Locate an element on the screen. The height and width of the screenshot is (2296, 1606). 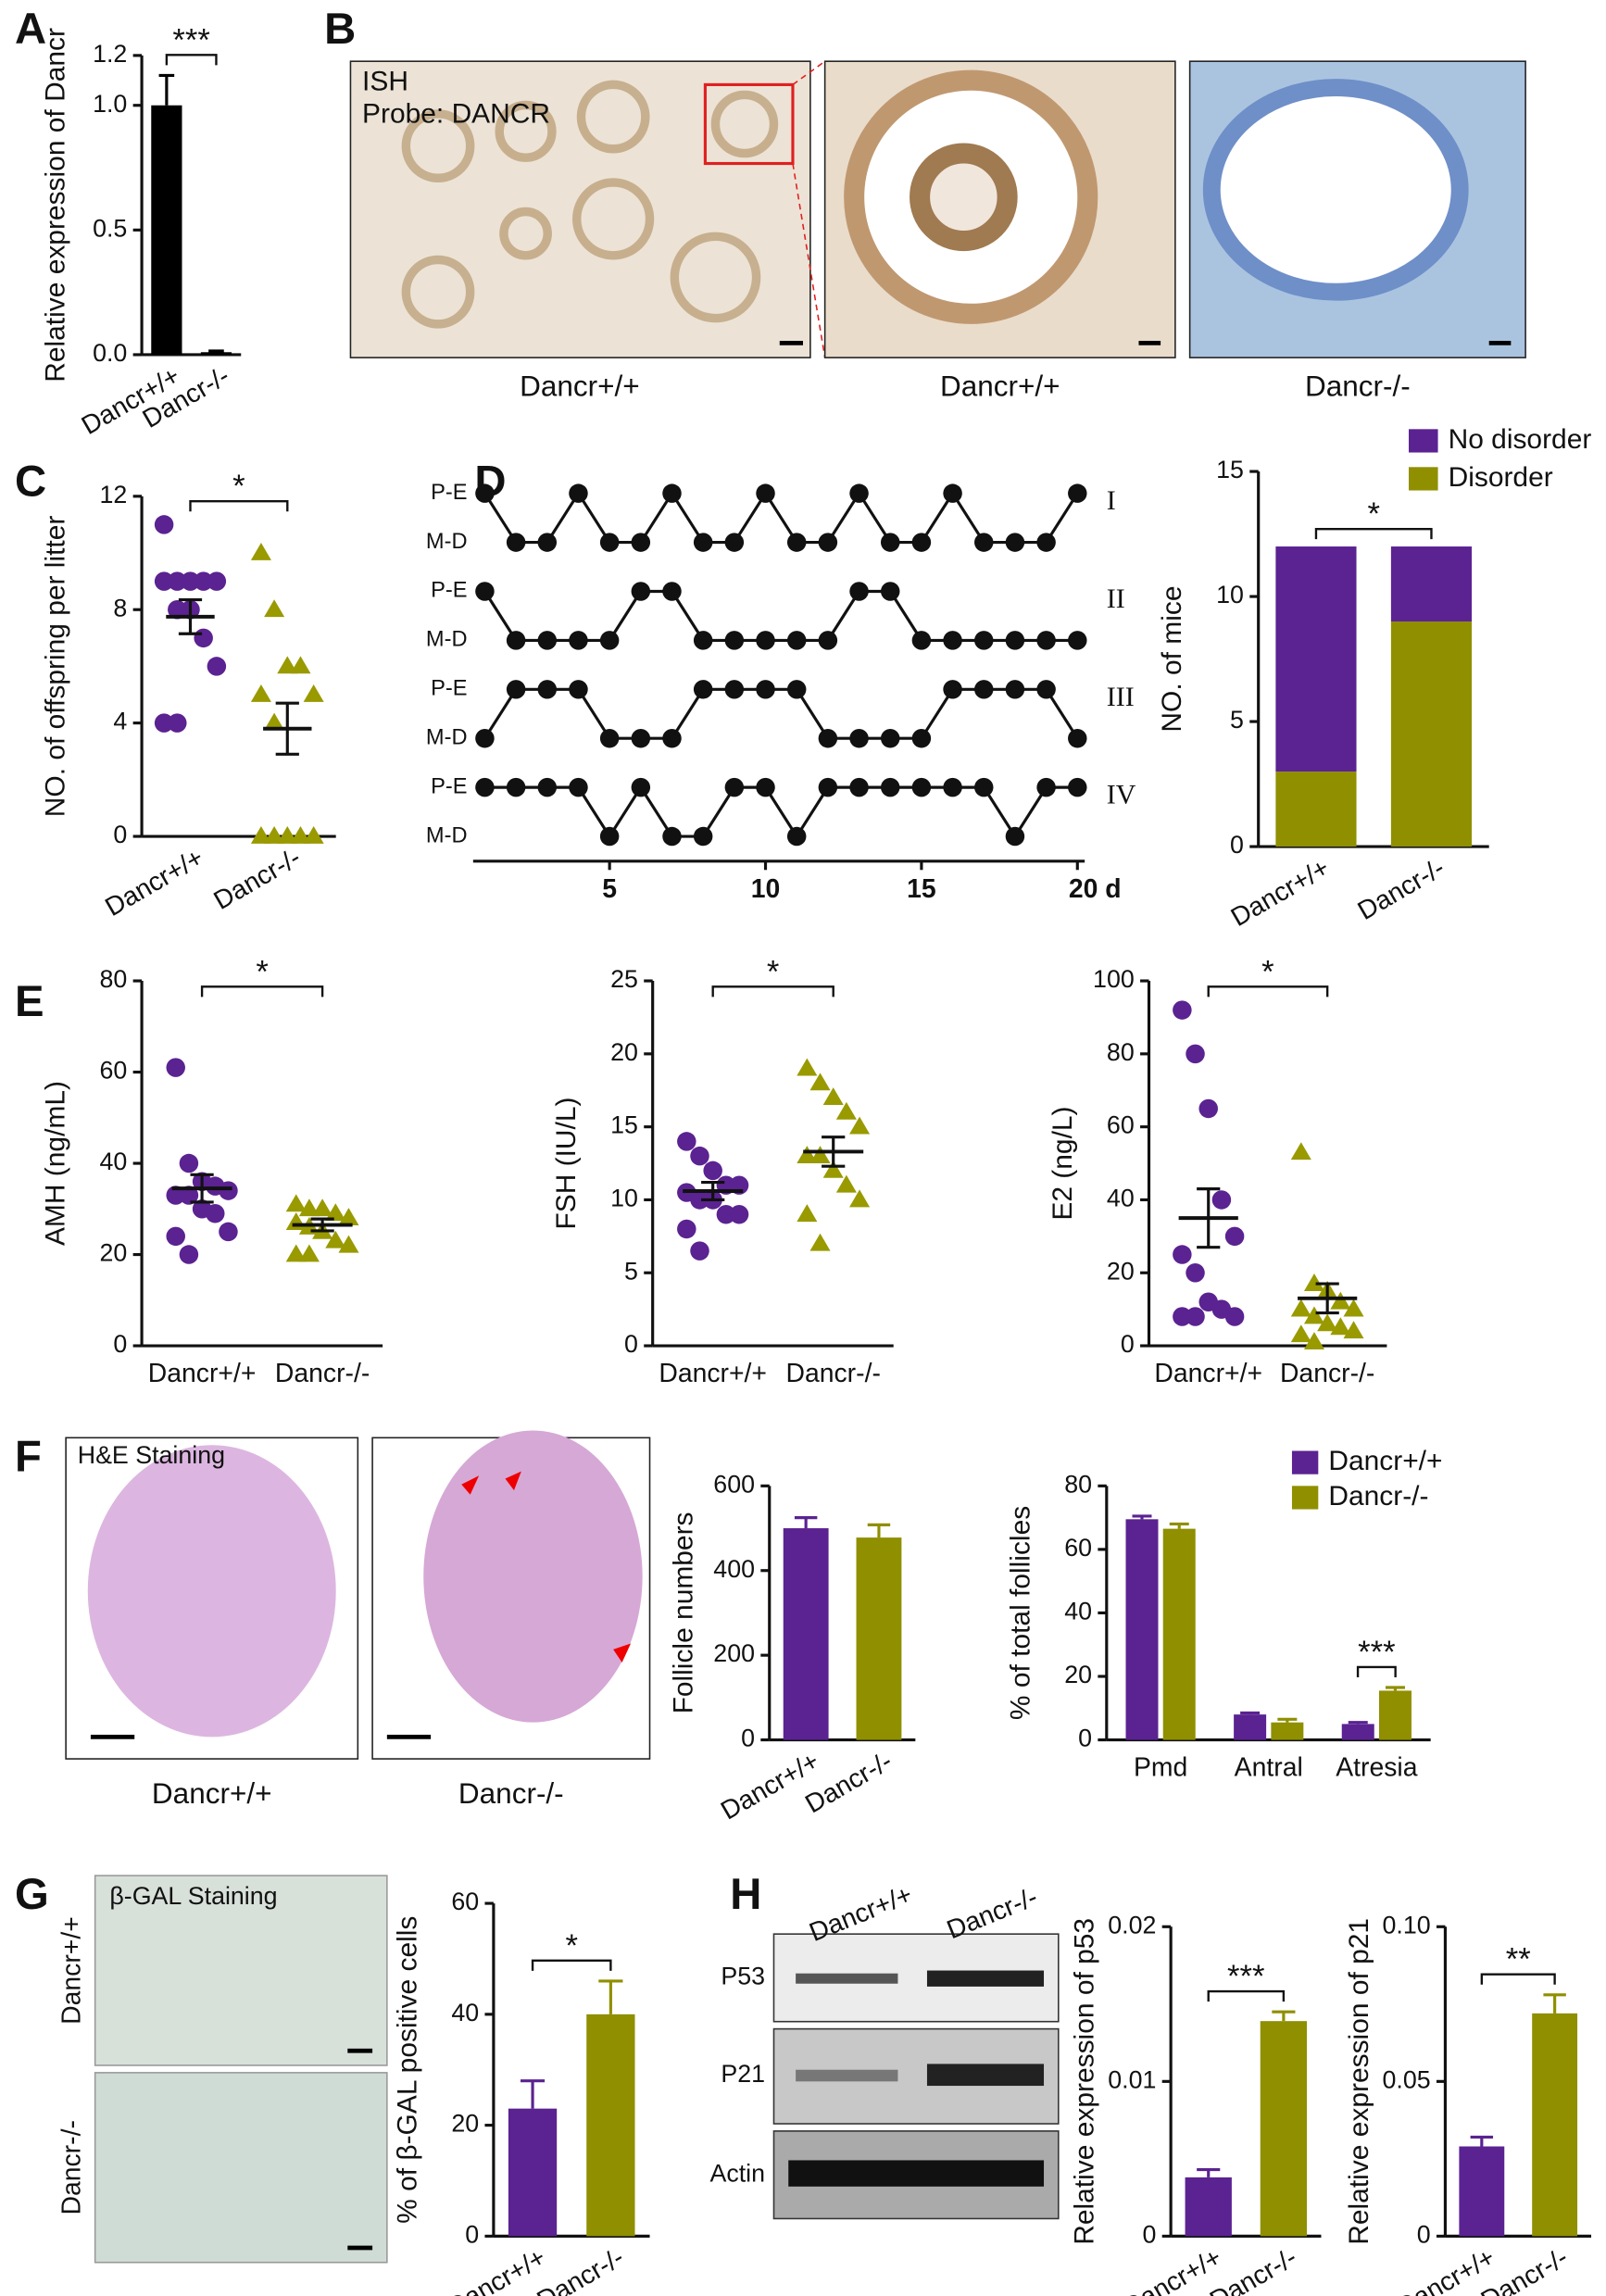
panel-letter: G is located at coordinates (32, 1894).